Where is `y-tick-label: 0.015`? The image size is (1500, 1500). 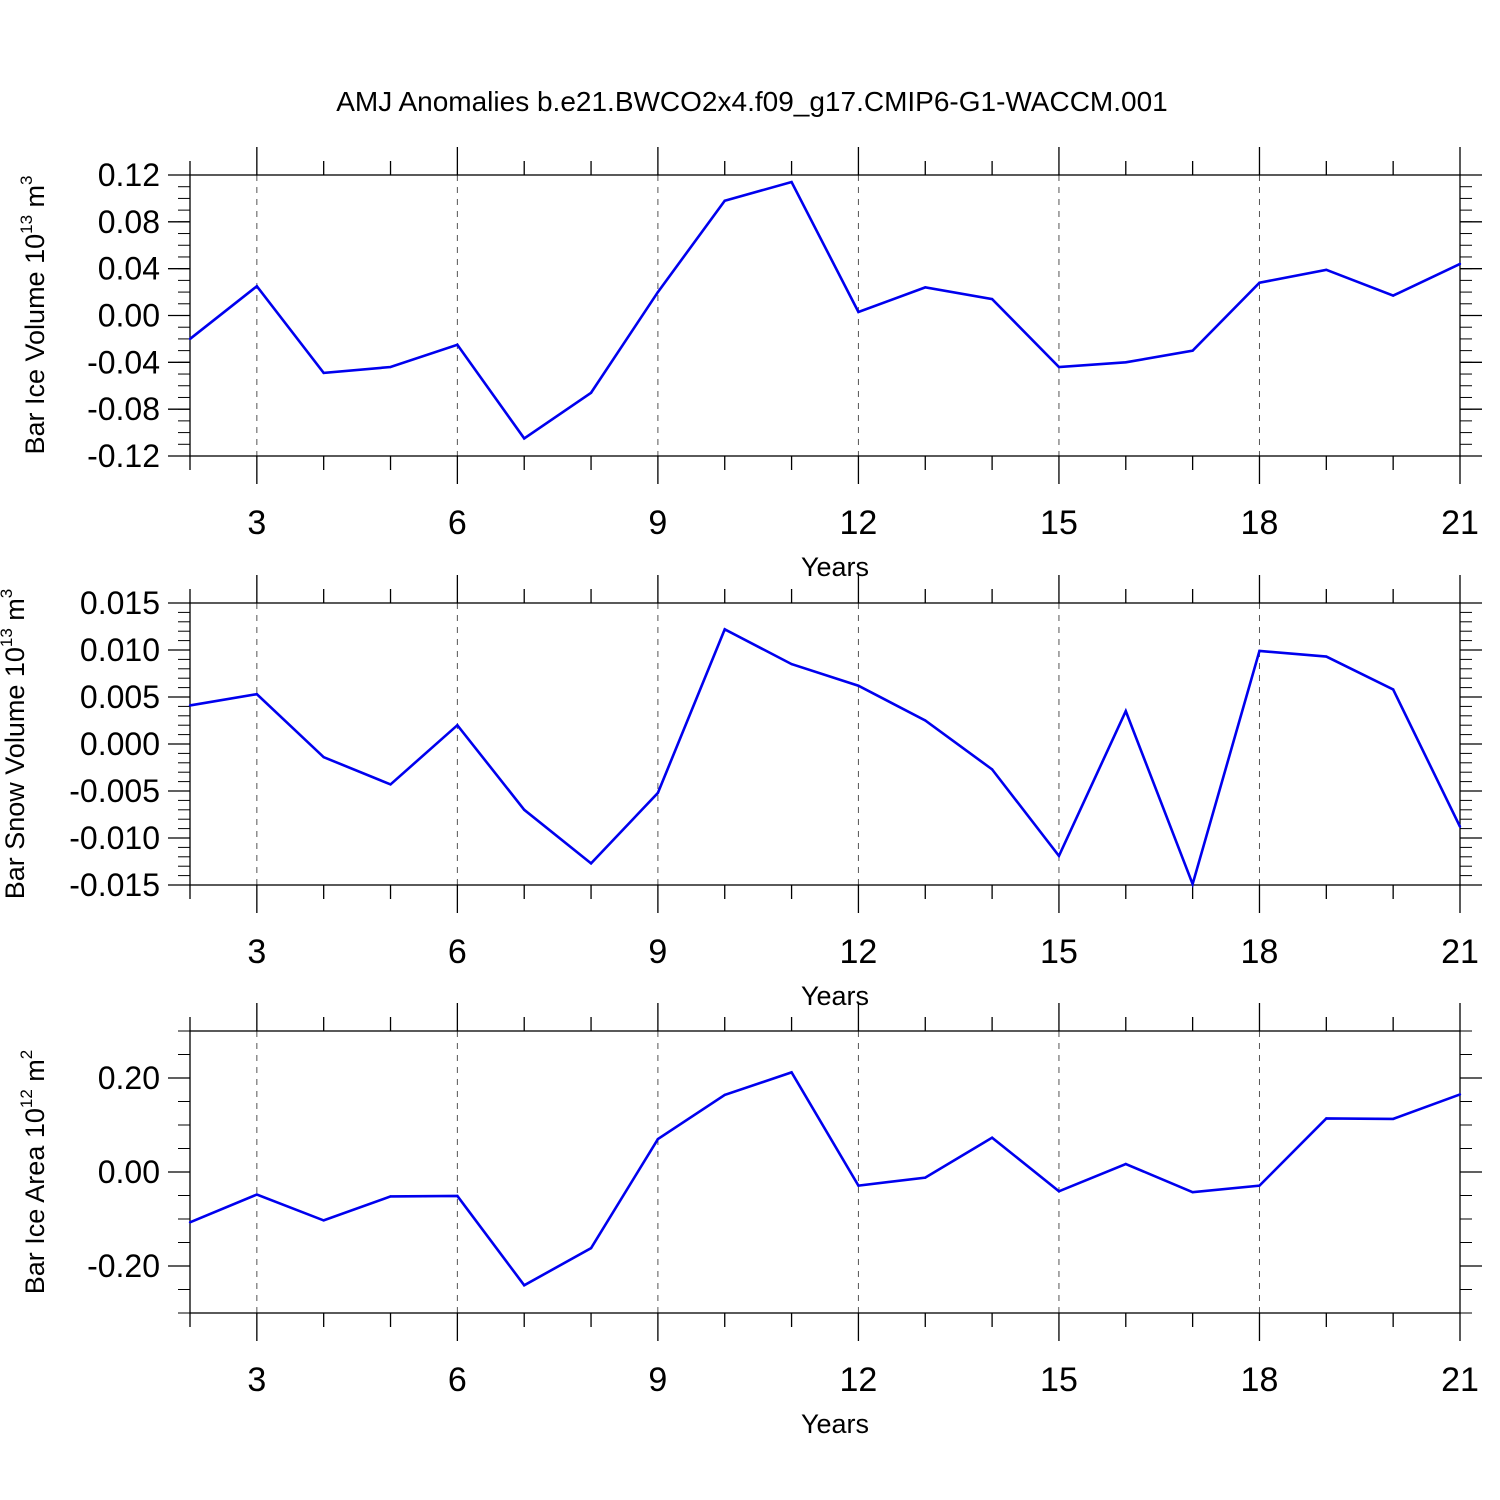
y-tick-label: 0.015 is located at coordinates (120, 603).